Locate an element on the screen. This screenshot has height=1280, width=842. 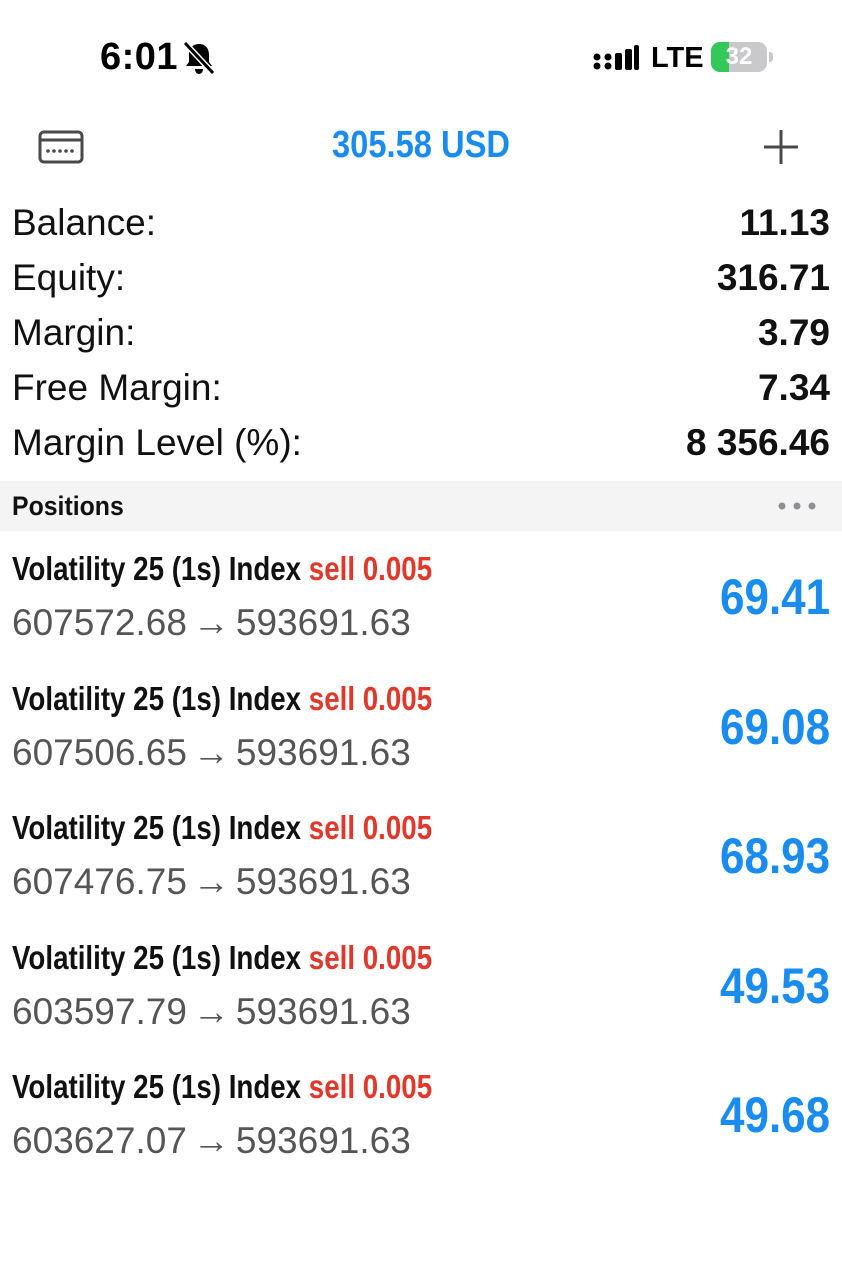
position-prices: 607572.68 → 593691.63 is located at coordinates (211, 623).